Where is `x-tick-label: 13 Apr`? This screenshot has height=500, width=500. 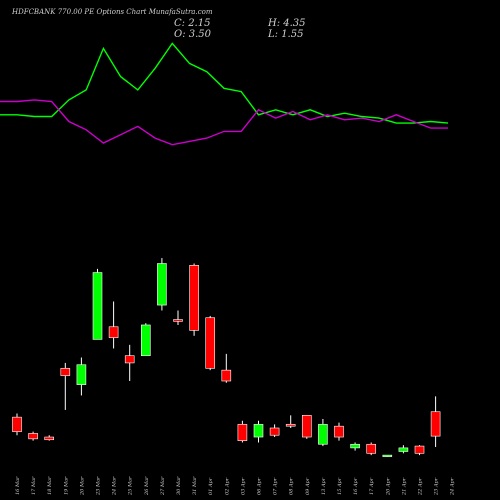 x-tick-label: 13 Apr is located at coordinates (324, 486).